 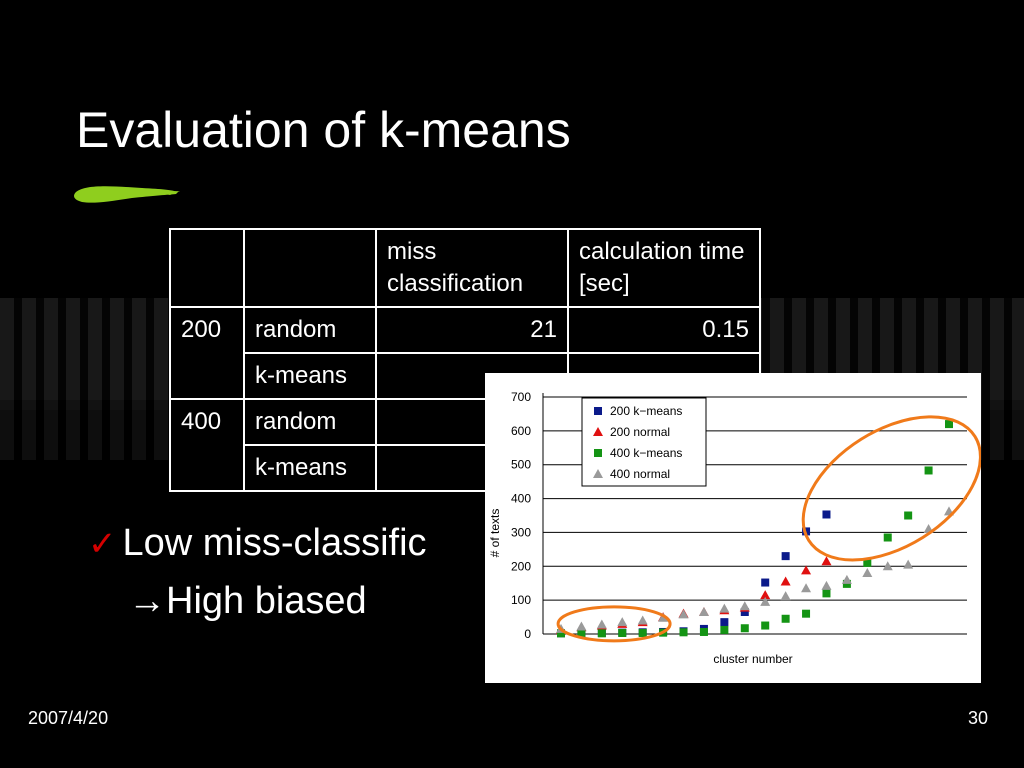 I want to click on bullet-point: ✓ Low miss-classific, so click(x=257, y=543).